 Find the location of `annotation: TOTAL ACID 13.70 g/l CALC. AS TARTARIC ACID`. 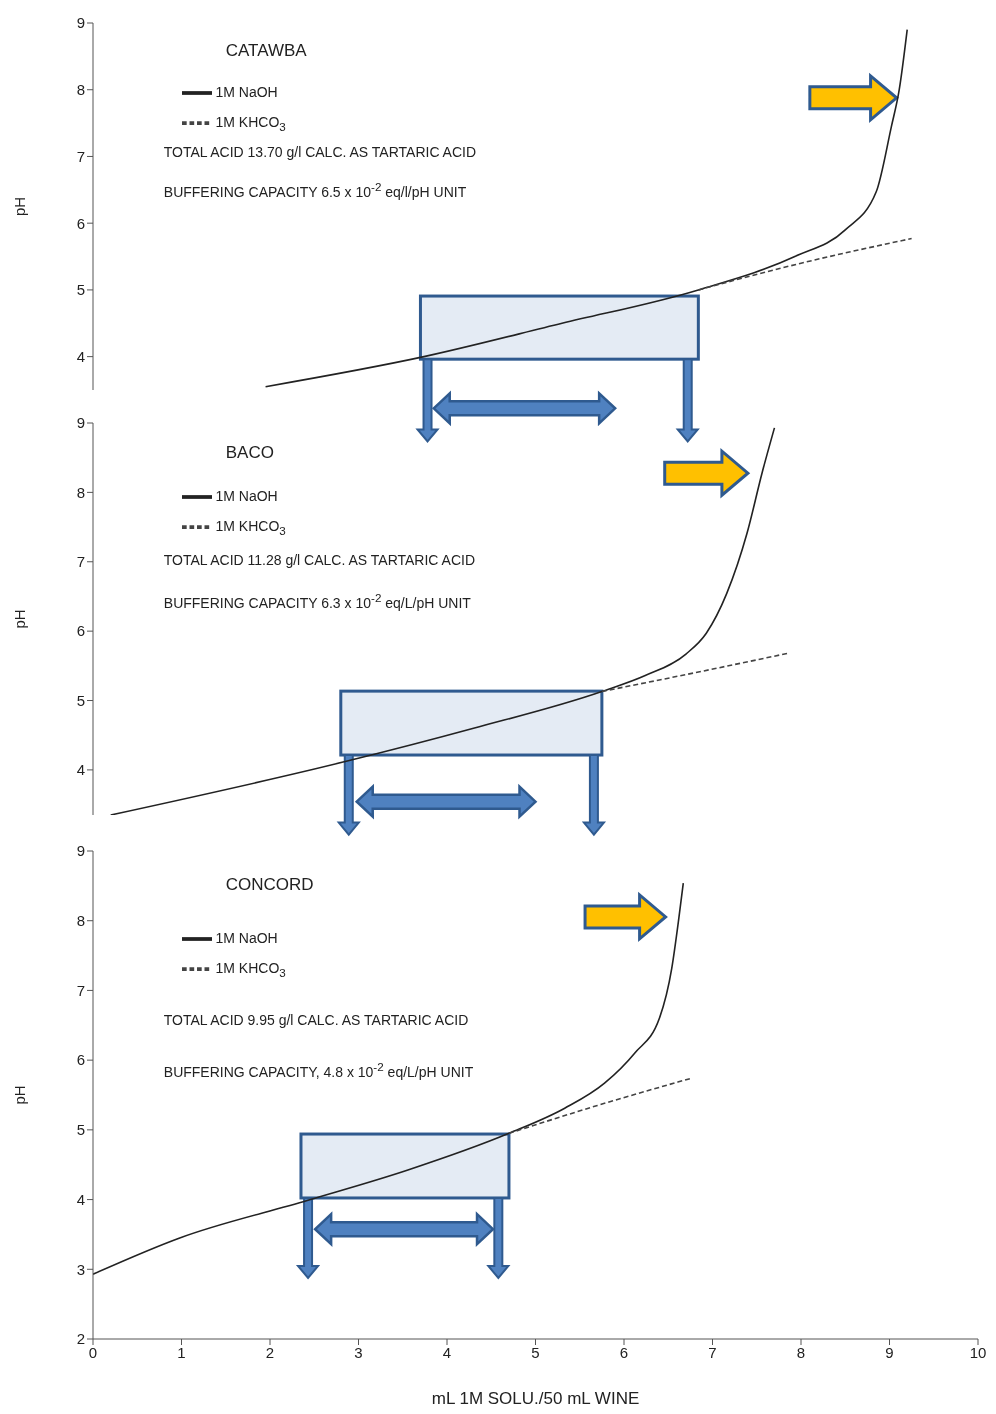

annotation: TOTAL ACID 13.70 g/l CALC. AS TARTARIC ACID is located at coordinates (320, 152).